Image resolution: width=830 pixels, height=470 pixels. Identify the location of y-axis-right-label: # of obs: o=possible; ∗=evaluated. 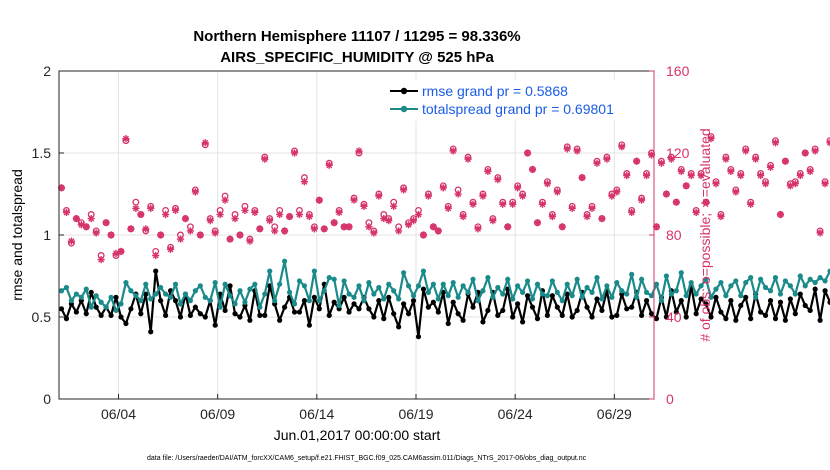
(705, 234).